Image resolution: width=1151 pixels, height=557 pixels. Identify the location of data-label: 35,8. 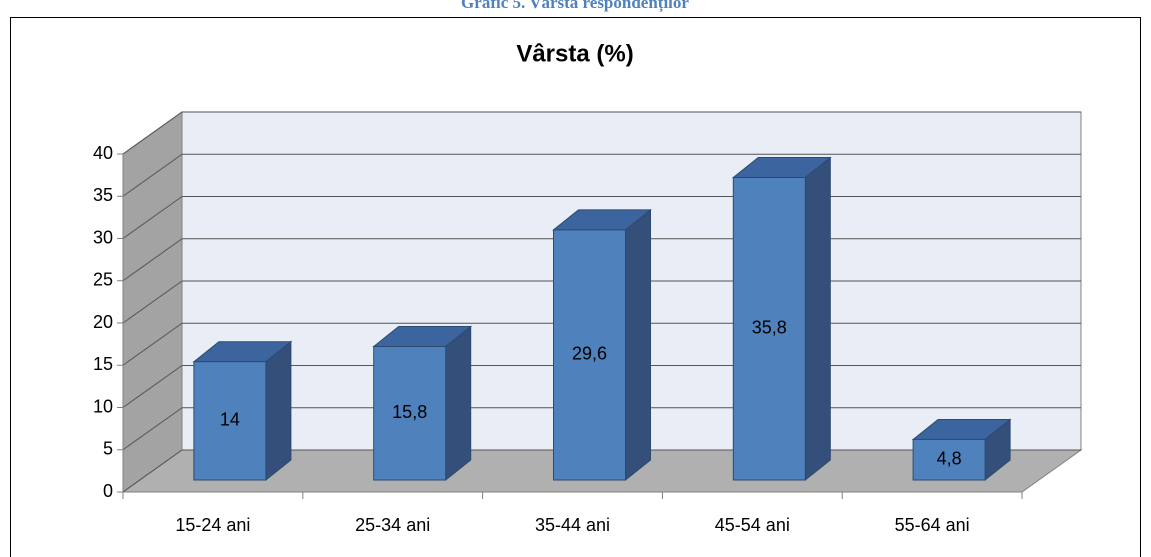
(769, 327).